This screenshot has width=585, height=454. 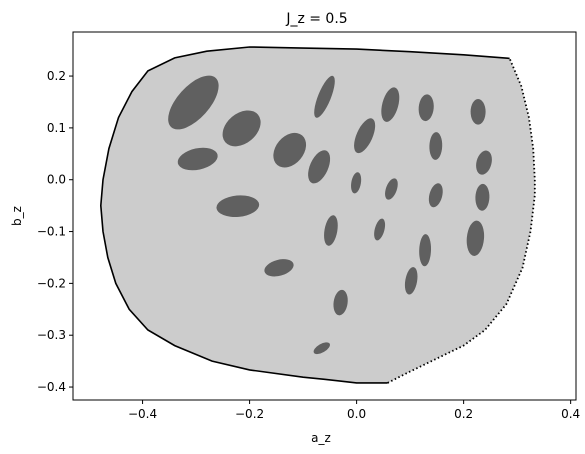 I want to click on x-axis-ticks: −0.4 −0.2 0.0 0.2 0.4, so click(x=354, y=410).